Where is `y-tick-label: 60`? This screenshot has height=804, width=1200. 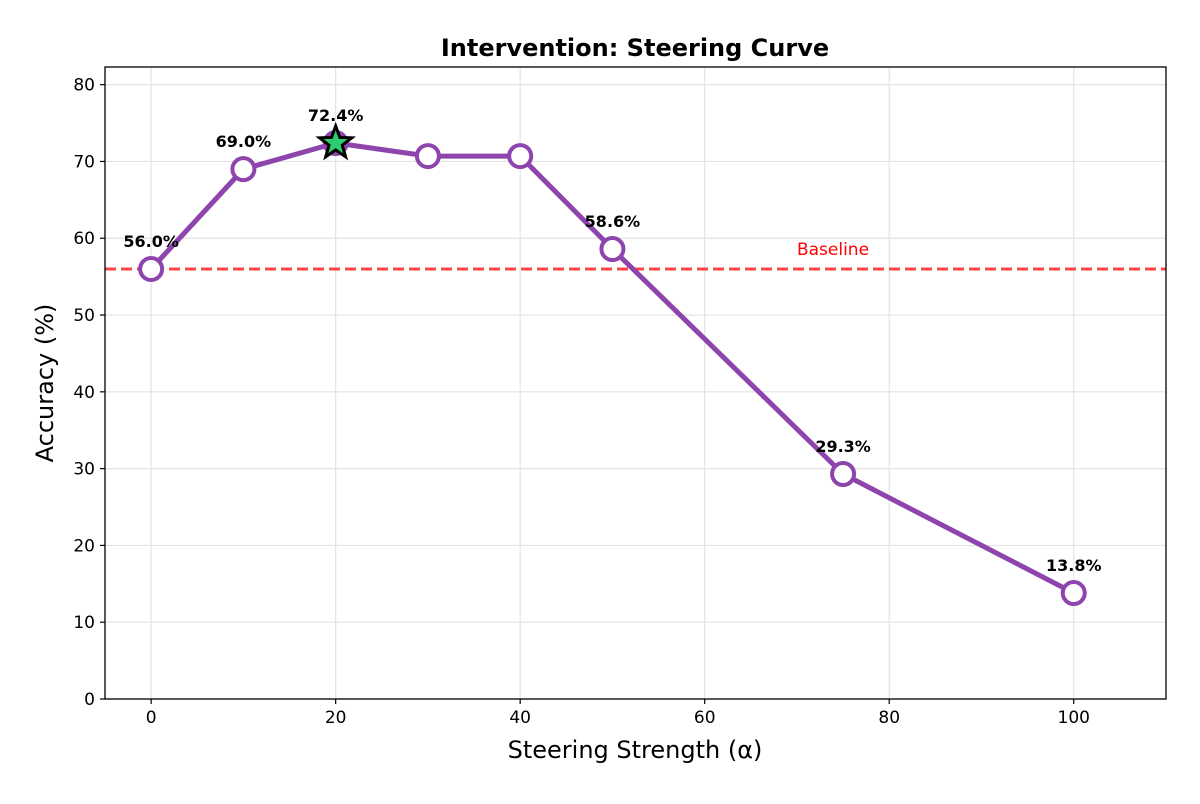 y-tick-label: 60 is located at coordinates (84, 239).